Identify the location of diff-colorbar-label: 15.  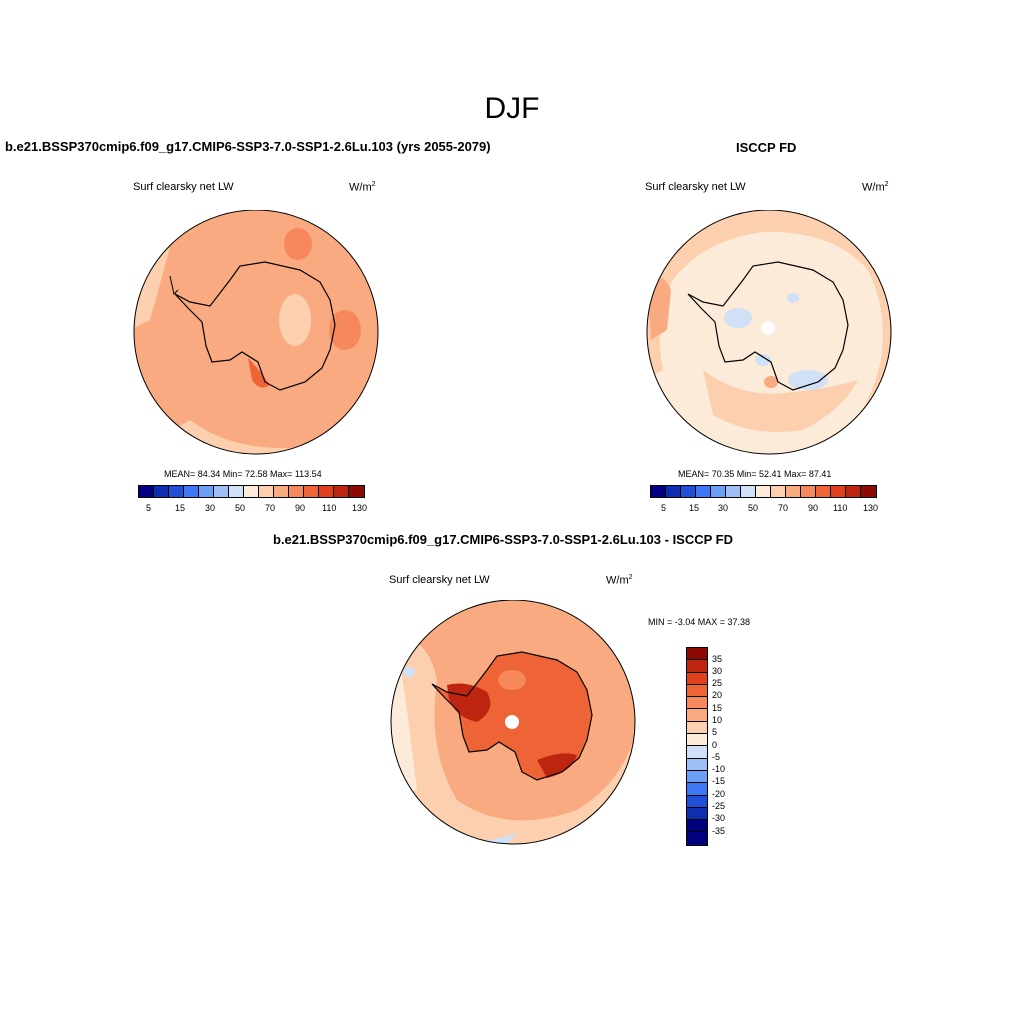
(717, 708).